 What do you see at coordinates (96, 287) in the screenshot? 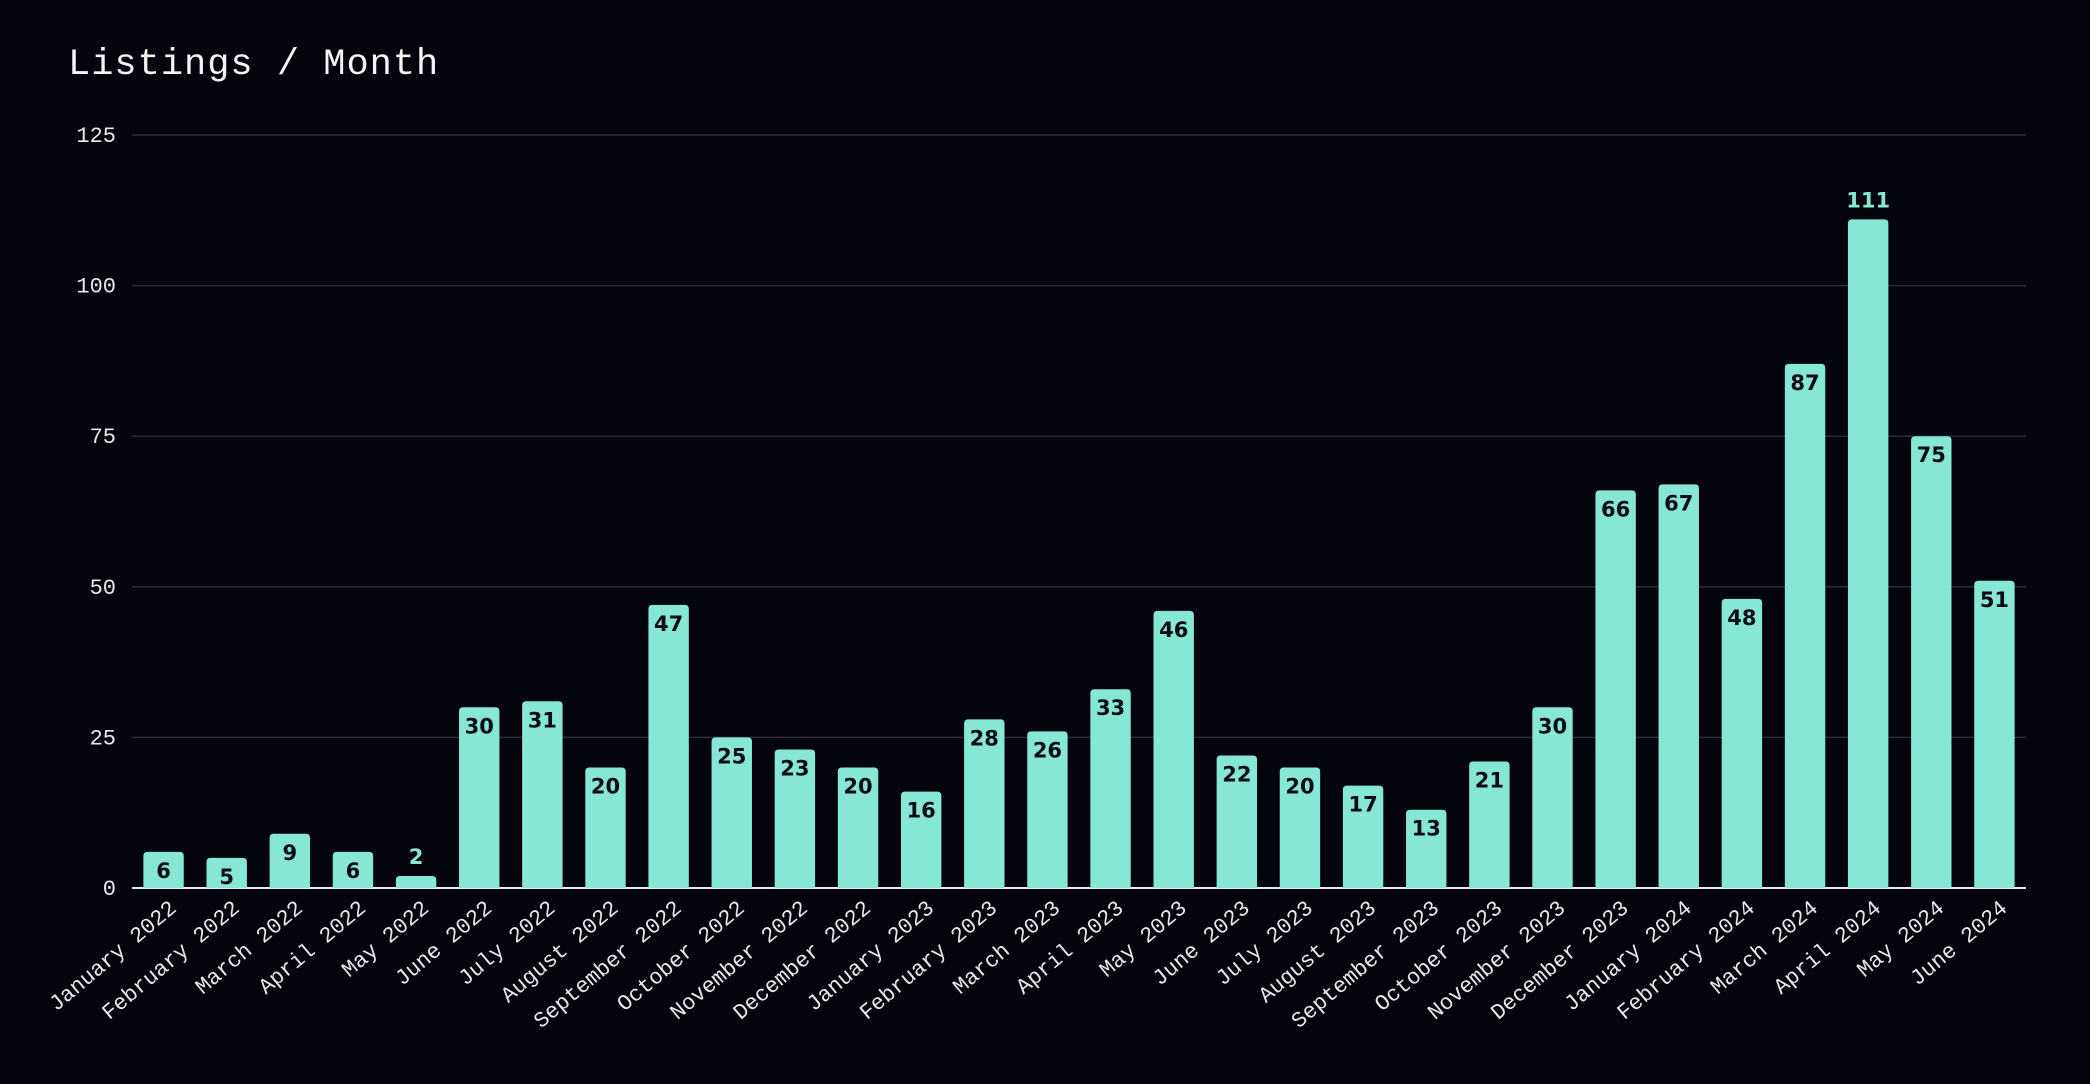
I see `y-tick-label: 100` at bounding box center [96, 287].